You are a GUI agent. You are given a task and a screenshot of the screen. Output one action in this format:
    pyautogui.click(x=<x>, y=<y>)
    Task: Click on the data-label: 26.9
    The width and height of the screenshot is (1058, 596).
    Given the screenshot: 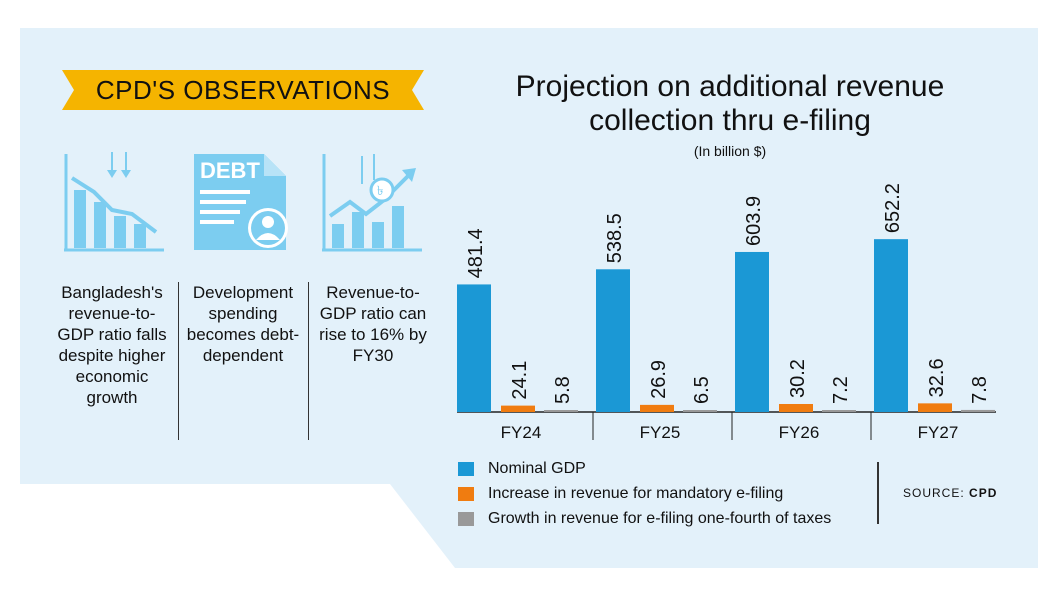 What is the action you would take?
    pyautogui.click(x=659, y=379)
    